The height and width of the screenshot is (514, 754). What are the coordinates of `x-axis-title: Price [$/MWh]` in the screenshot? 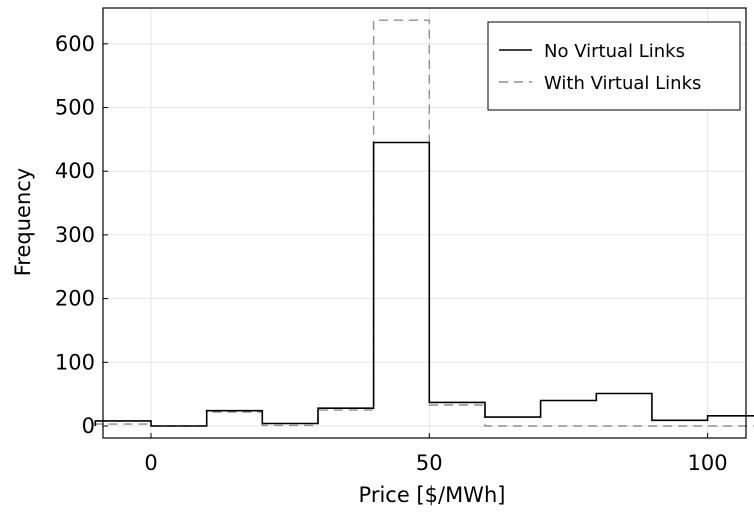 It's located at (432, 495).